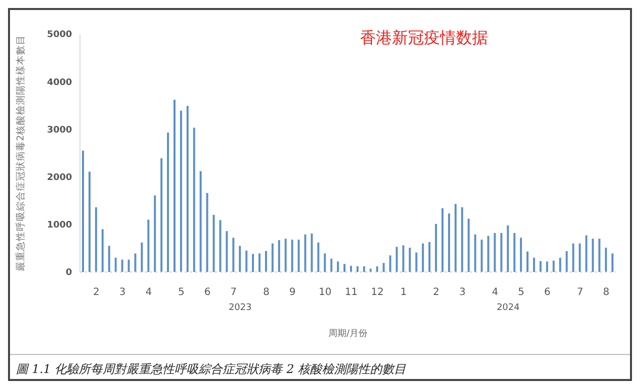 The height and width of the screenshot is (389, 640). What do you see at coordinates (20, 153) in the screenshot?
I see `y-axis-title: 嚴重急性呼吸綜合症冠狀病毒2核酸檢測陽性樣本數目` at bounding box center [20, 153].